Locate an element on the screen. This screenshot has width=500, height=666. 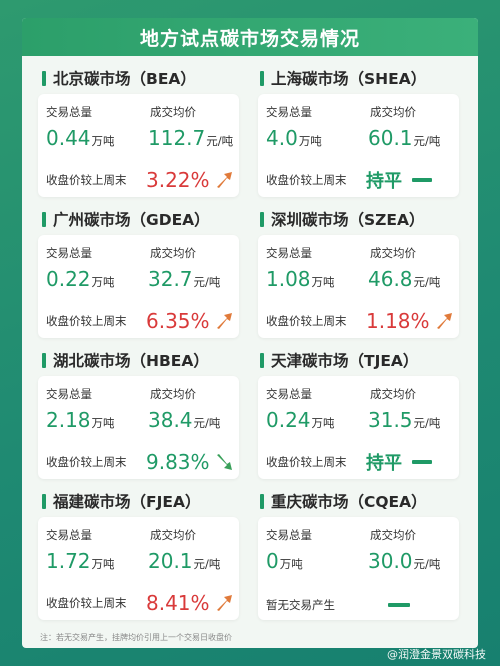
section-head-cqea: 重庆碳市场（CQEA） is located at coordinates (343, 501).